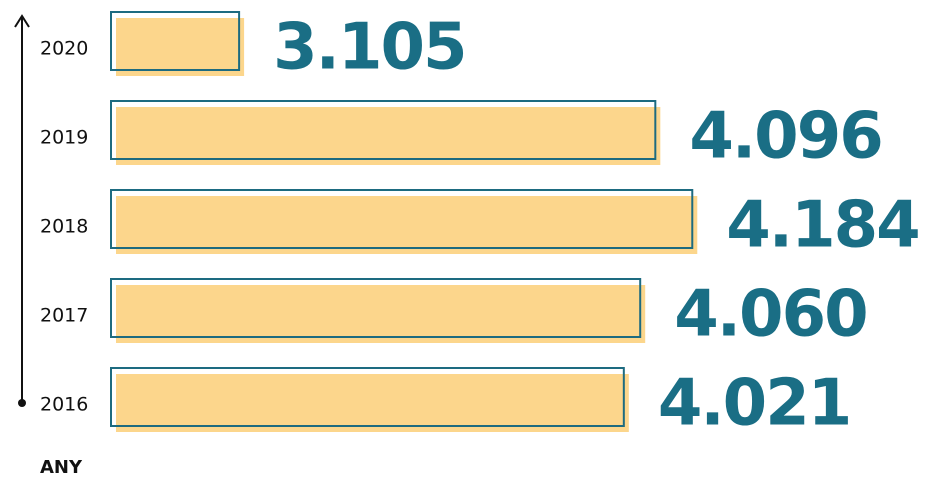 The height and width of the screenshot is (477, 930). I want to click on value-label: 4.184, so click(822, 226).